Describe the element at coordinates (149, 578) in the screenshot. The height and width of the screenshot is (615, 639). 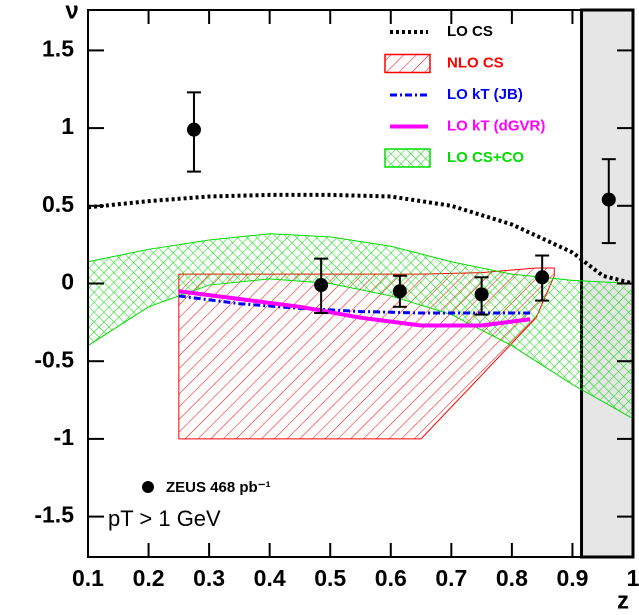
I see `x-tick-label: 0.2` at that location.